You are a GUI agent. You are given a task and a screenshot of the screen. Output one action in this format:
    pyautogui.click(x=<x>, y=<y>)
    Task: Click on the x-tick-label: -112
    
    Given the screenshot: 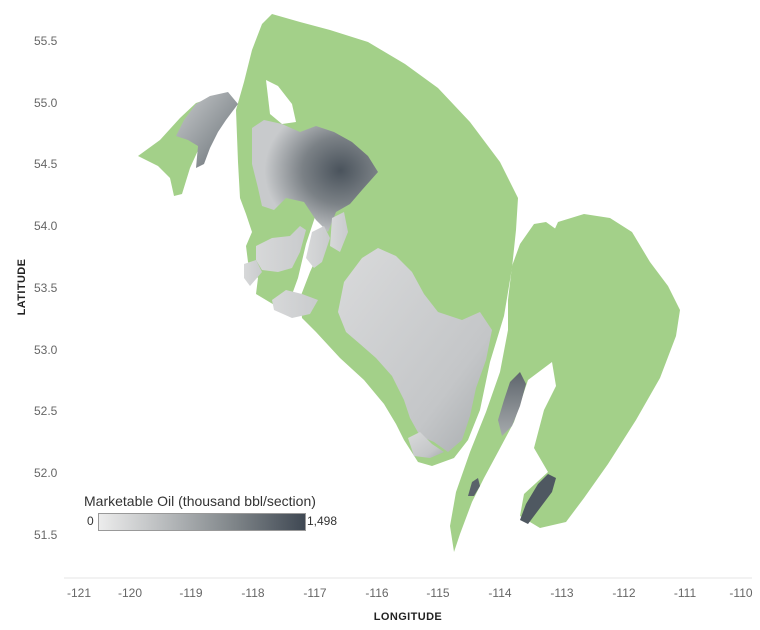 What is the action you would take?
    pyautogui.click(x=623, y=593)
    